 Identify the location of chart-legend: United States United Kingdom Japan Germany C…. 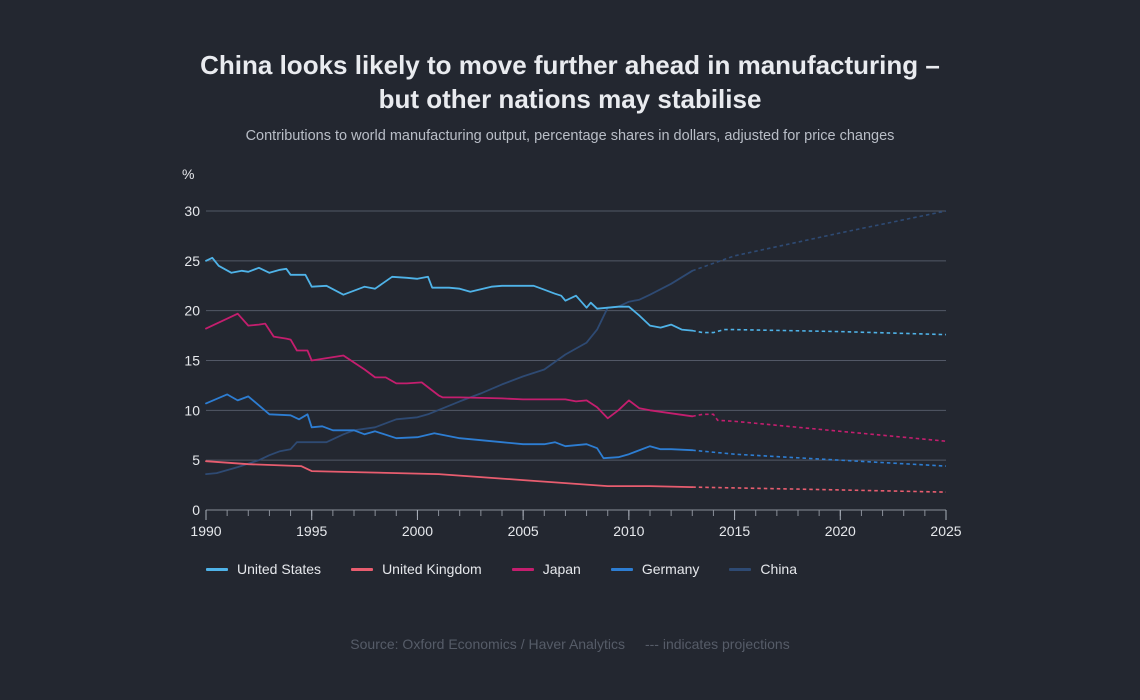
(516, 569).